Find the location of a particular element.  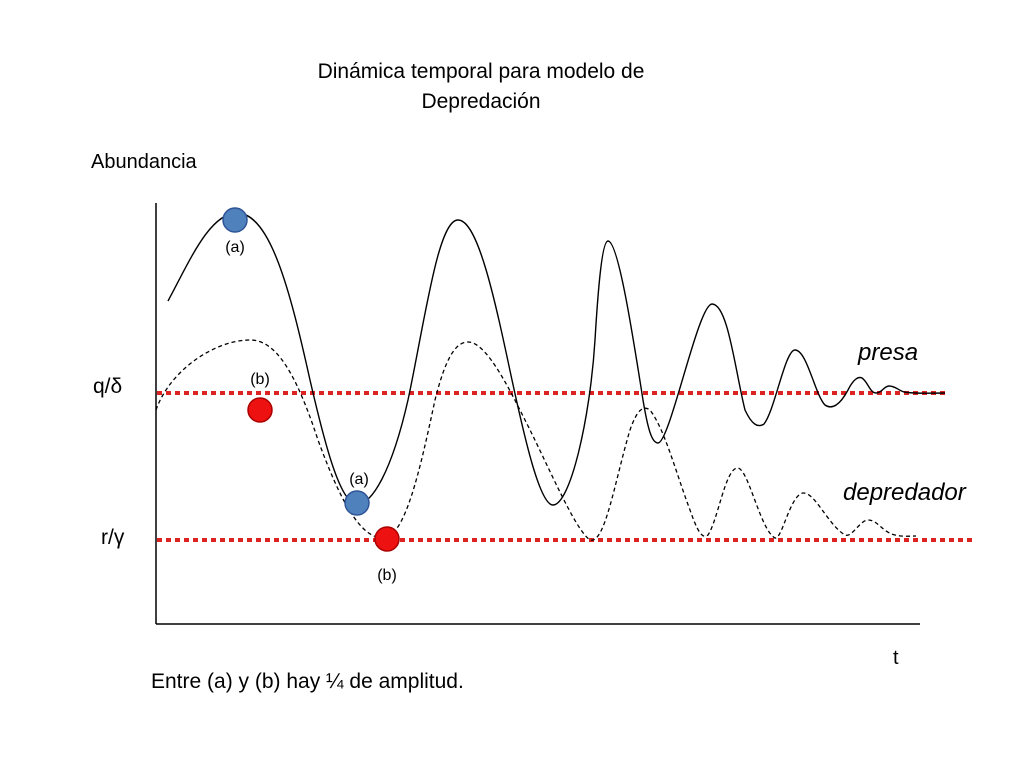

prey-marker-a-top is located at coordinates (235, 220).